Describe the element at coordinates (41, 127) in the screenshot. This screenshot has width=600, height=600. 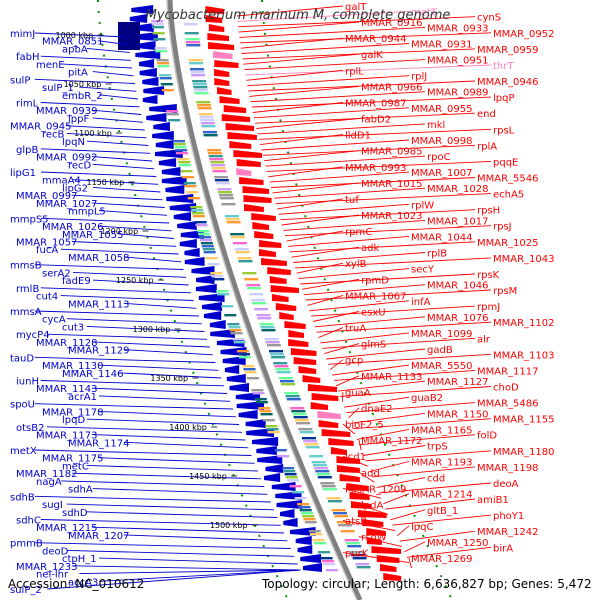
I see `reverse-gene-label: MMAR_0945` at that location.